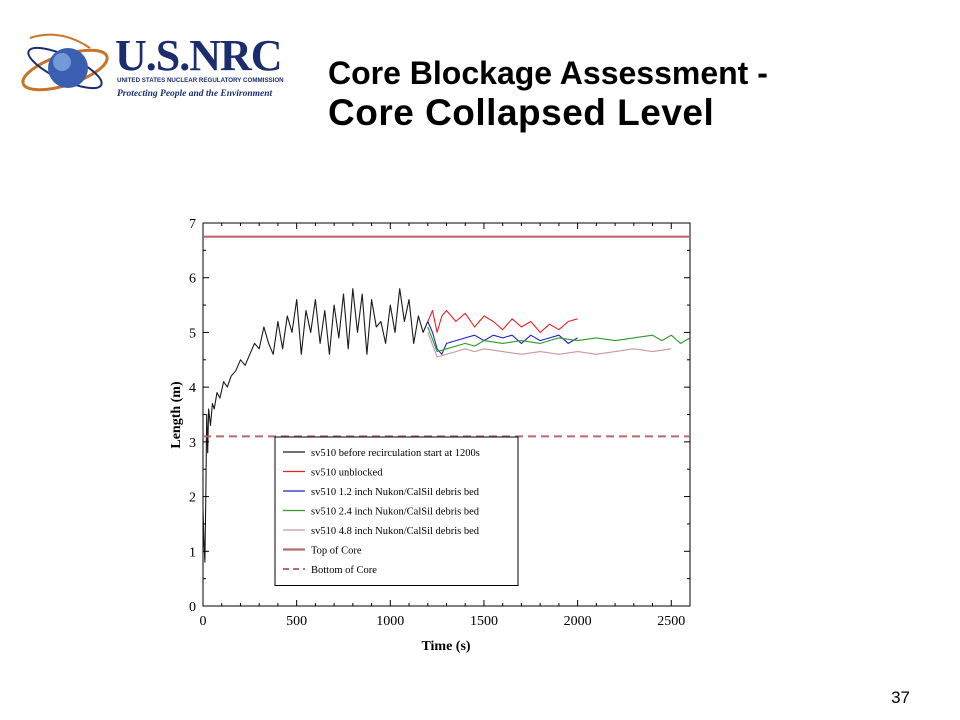 The height and width of the screenshot is (720, 960). Describe the element at coordinates (347, 473) in the screenshot. I see `legend-label: sv510 unblocked` at that location.